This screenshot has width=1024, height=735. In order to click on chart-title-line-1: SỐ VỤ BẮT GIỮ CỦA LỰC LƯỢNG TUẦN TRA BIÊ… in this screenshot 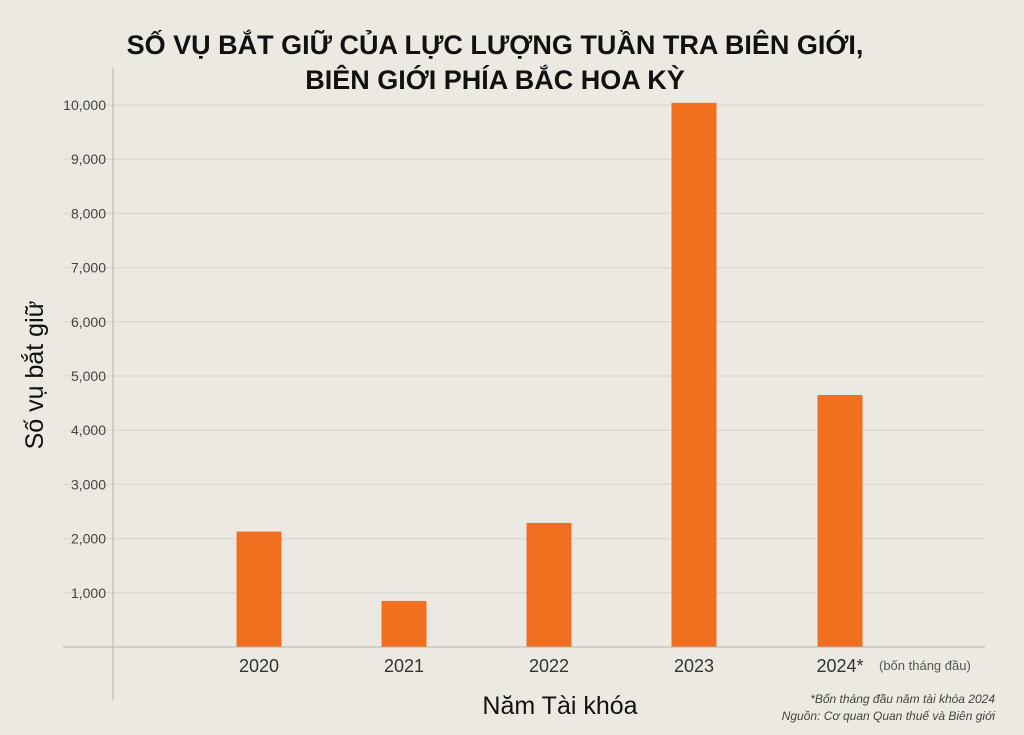, I will do `click(495, 44)`.